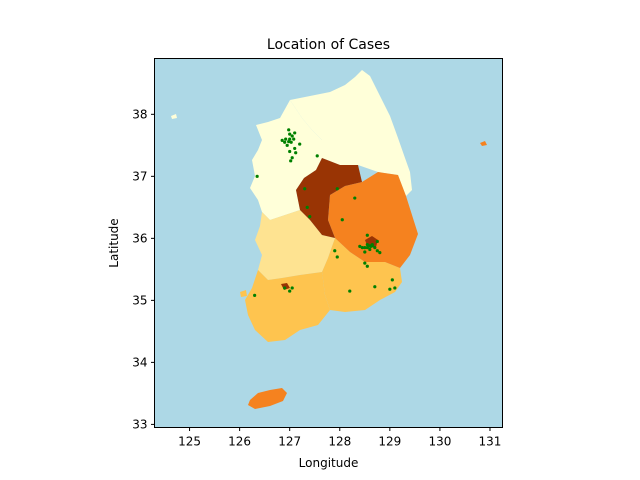 The image size is (640, 480). What do you see at coordinates (189, 442) in the screenshot?
I see `x-tick-label: 125` at bounding box center [189, 442].